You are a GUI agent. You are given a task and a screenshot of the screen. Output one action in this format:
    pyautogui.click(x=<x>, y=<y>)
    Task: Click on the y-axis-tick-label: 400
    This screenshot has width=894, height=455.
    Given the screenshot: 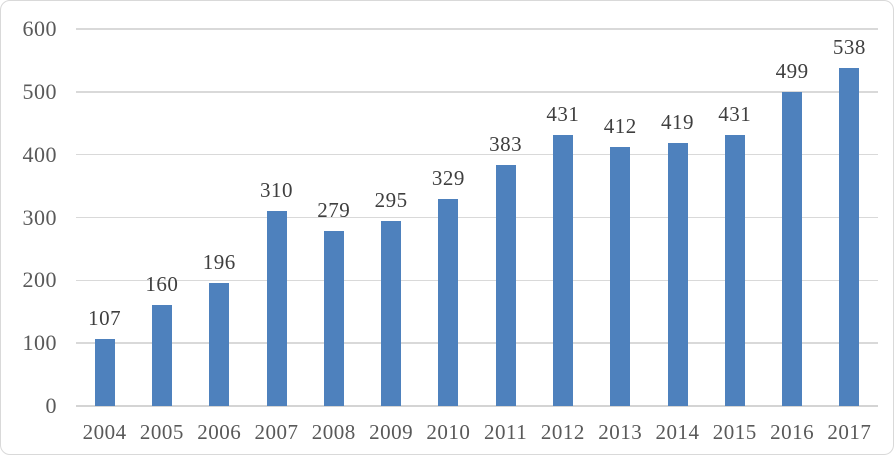 What is the action you would take?
    pyautogui.click(x=39, y=154)
    